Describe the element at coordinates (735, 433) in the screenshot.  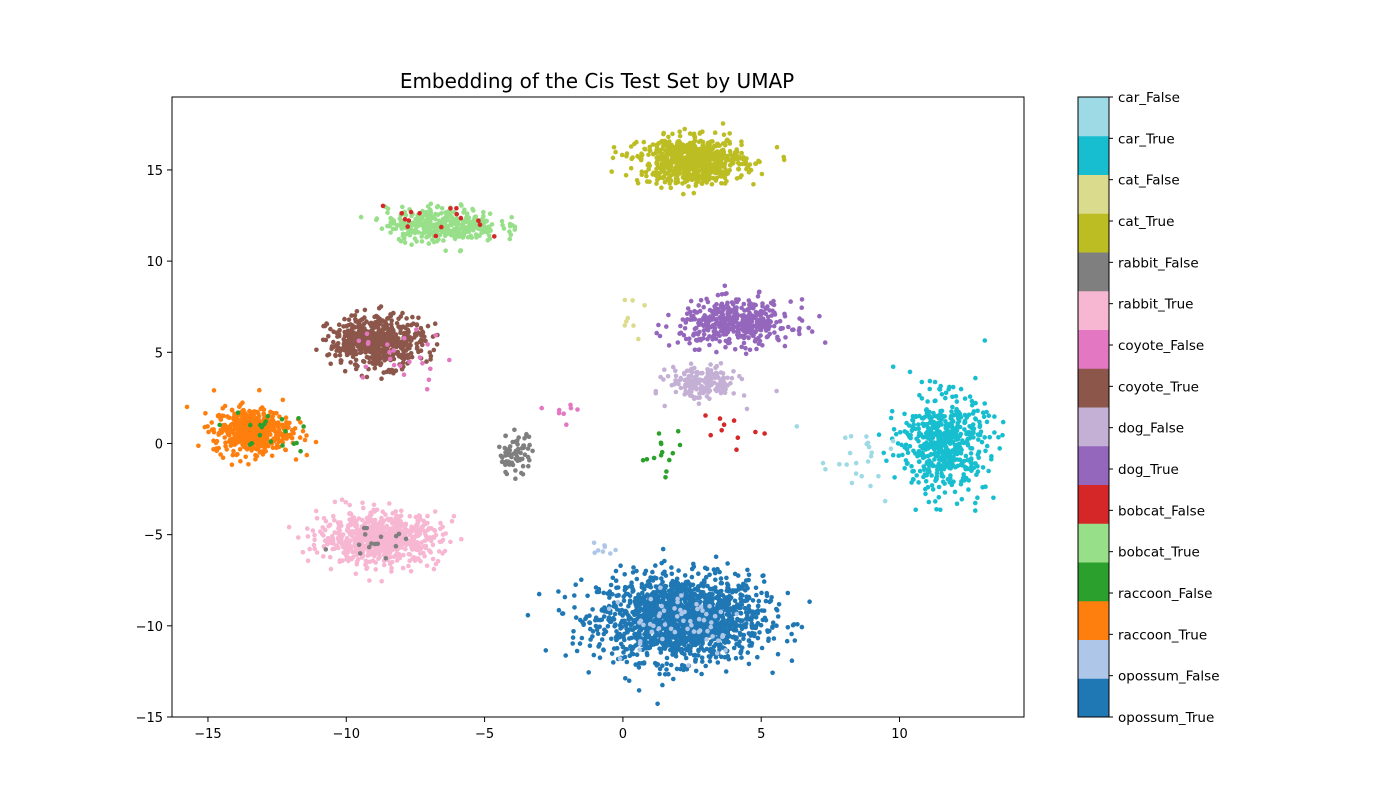
I see `cluster-bobcat_False` at that location.